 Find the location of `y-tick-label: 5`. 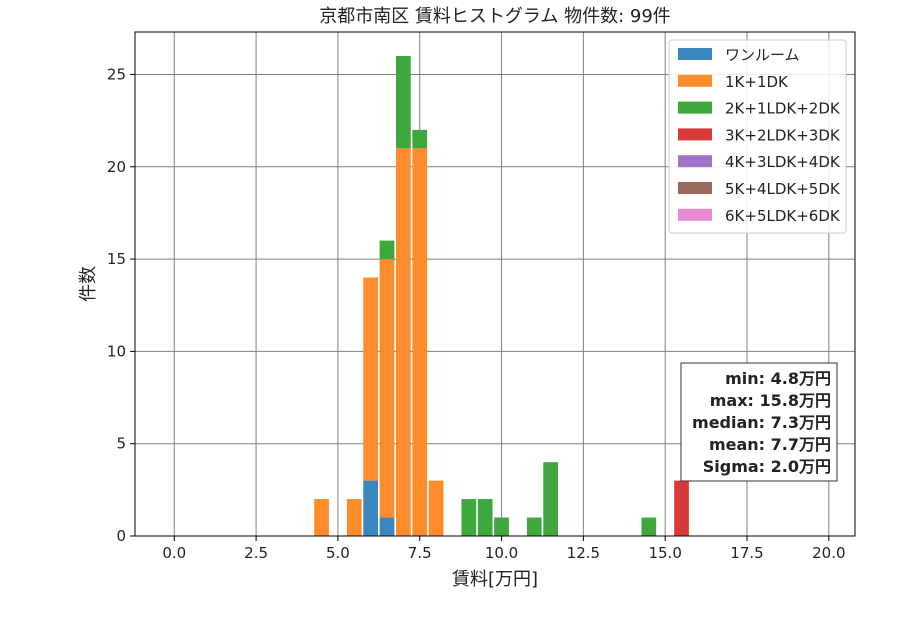

y-tick-label: 5 is located at coordinates (121, 444).